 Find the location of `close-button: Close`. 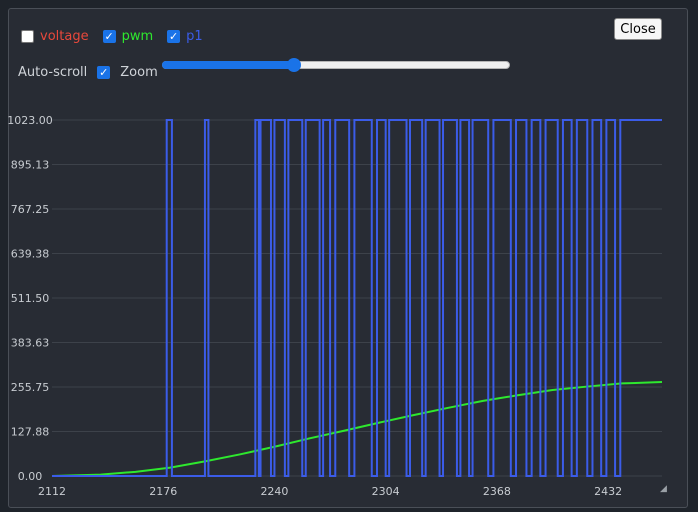

close-button: Close is located at coordinates (638, 29).